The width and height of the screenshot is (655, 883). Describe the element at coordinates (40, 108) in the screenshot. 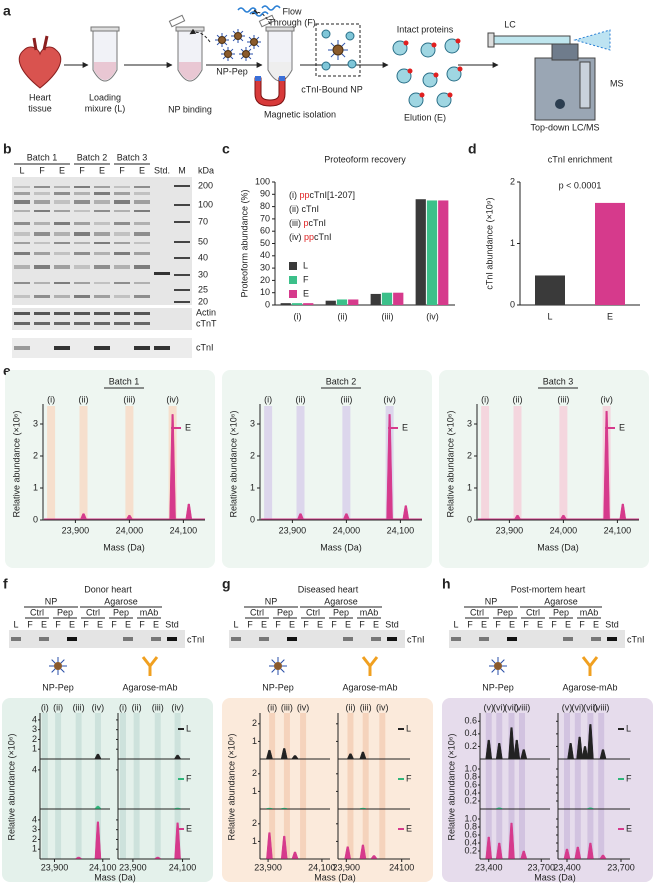

I see `label: tissue` at that location.